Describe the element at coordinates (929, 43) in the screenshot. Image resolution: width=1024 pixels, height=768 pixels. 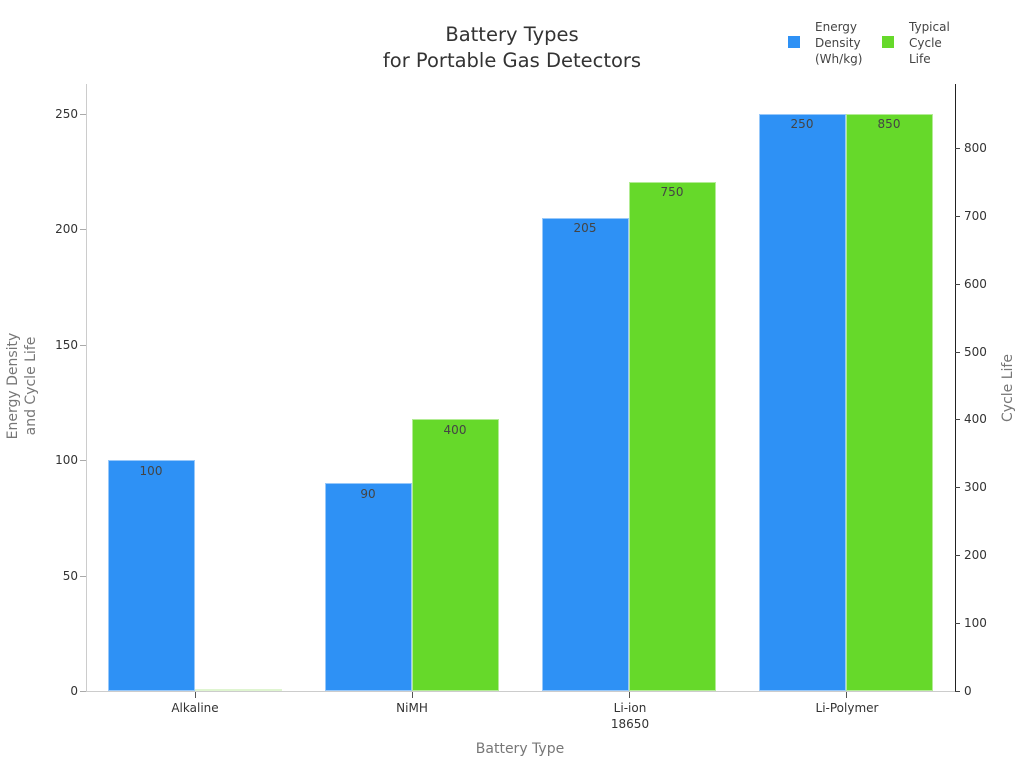
I see `legend-label: Typical Cycle Life` at that location.